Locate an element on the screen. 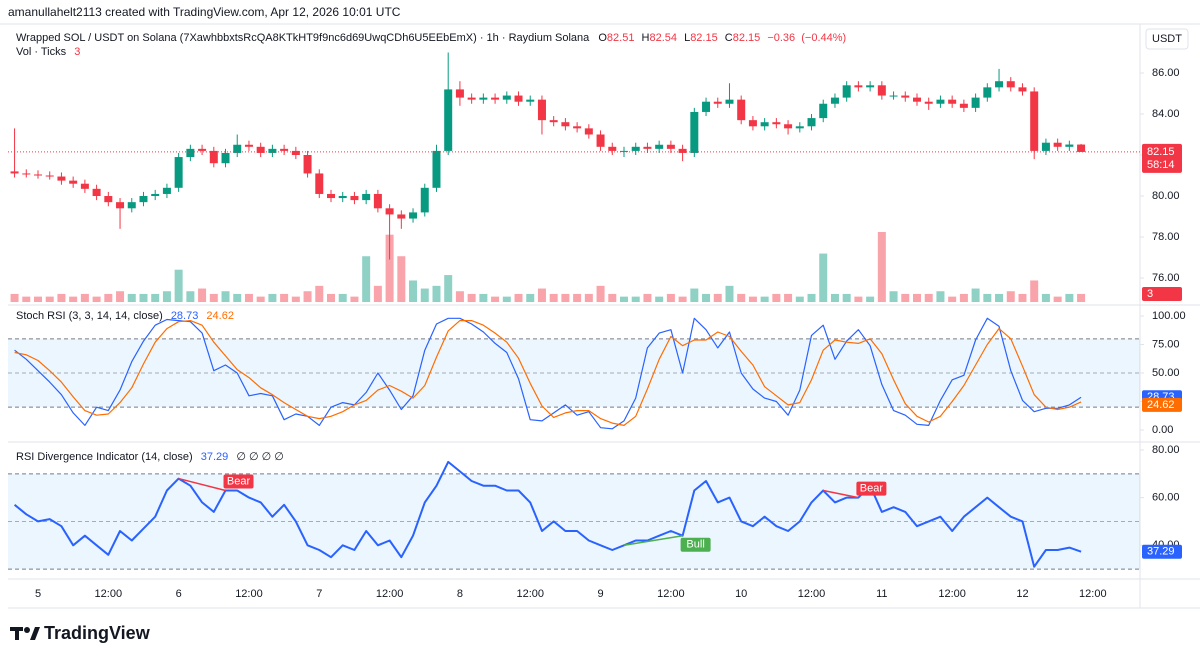 This screenshot has height=660, width=1200. ohlc-value: 82.51 is located at coordinates (621, 38).